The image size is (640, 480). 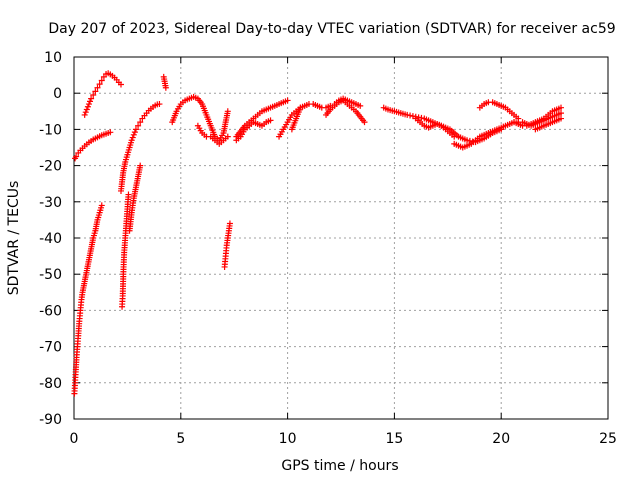 I want to click on y-tick-label: -80, so click(x=50, y=384).